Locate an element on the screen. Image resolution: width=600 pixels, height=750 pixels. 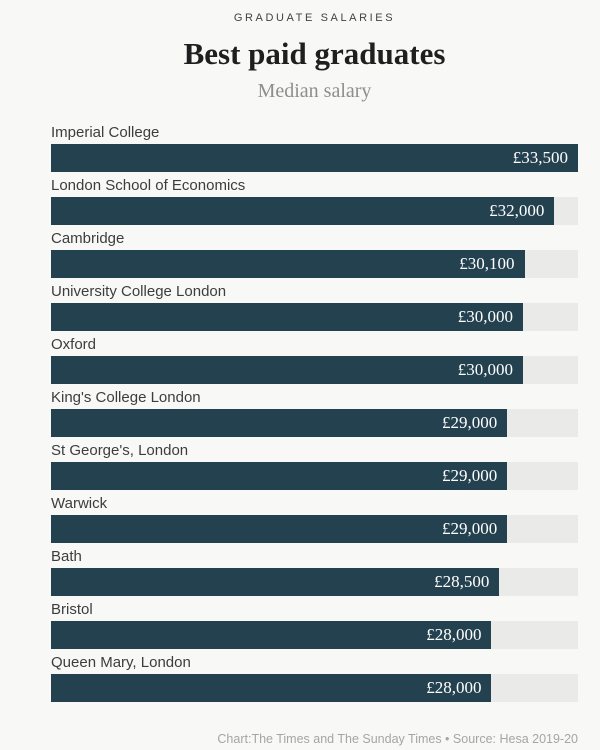
kicker: GRADUATE SALARIES is located at coordinates (314, 18).